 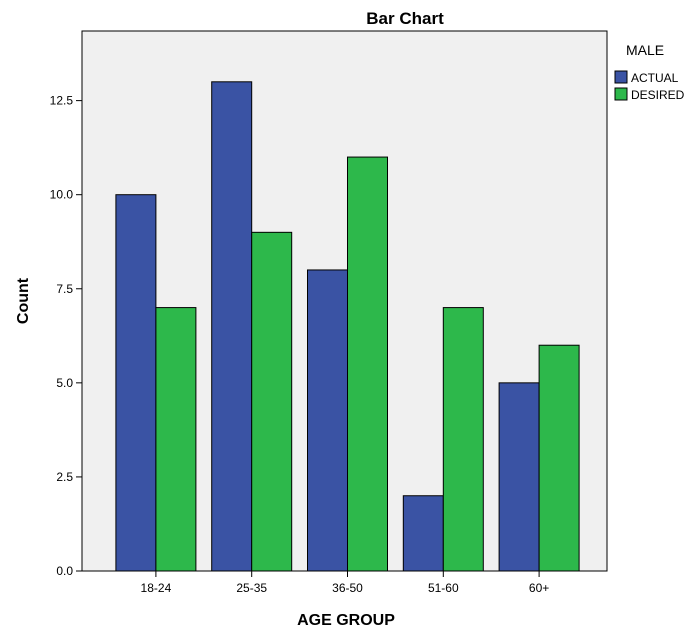 What do you see at coordinates (62, 101) in the screenshot?
I see `y-tick-label: 12.5` at bounding box center [62, 101].